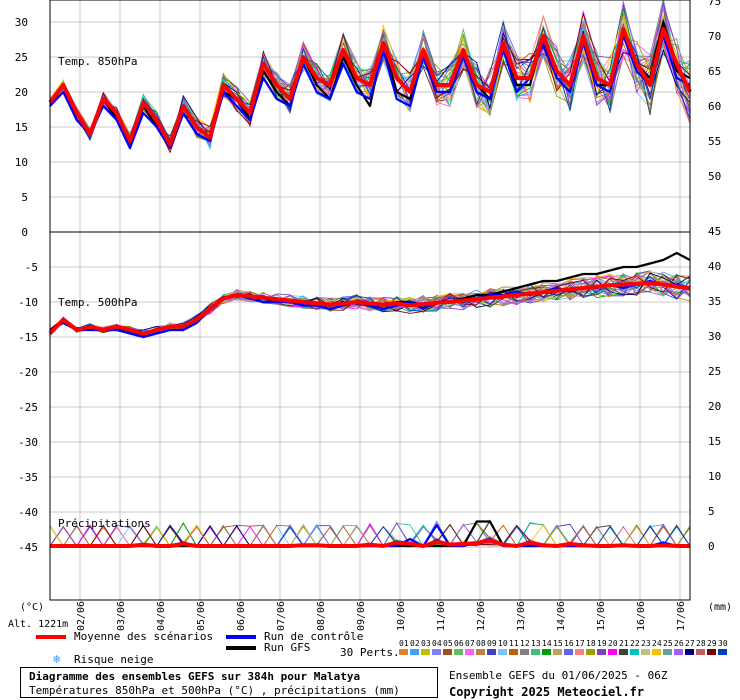 Image resolution: width=740 pixels, height=700 pixels. I want to click on pert-number: 16, so click(569, 643).